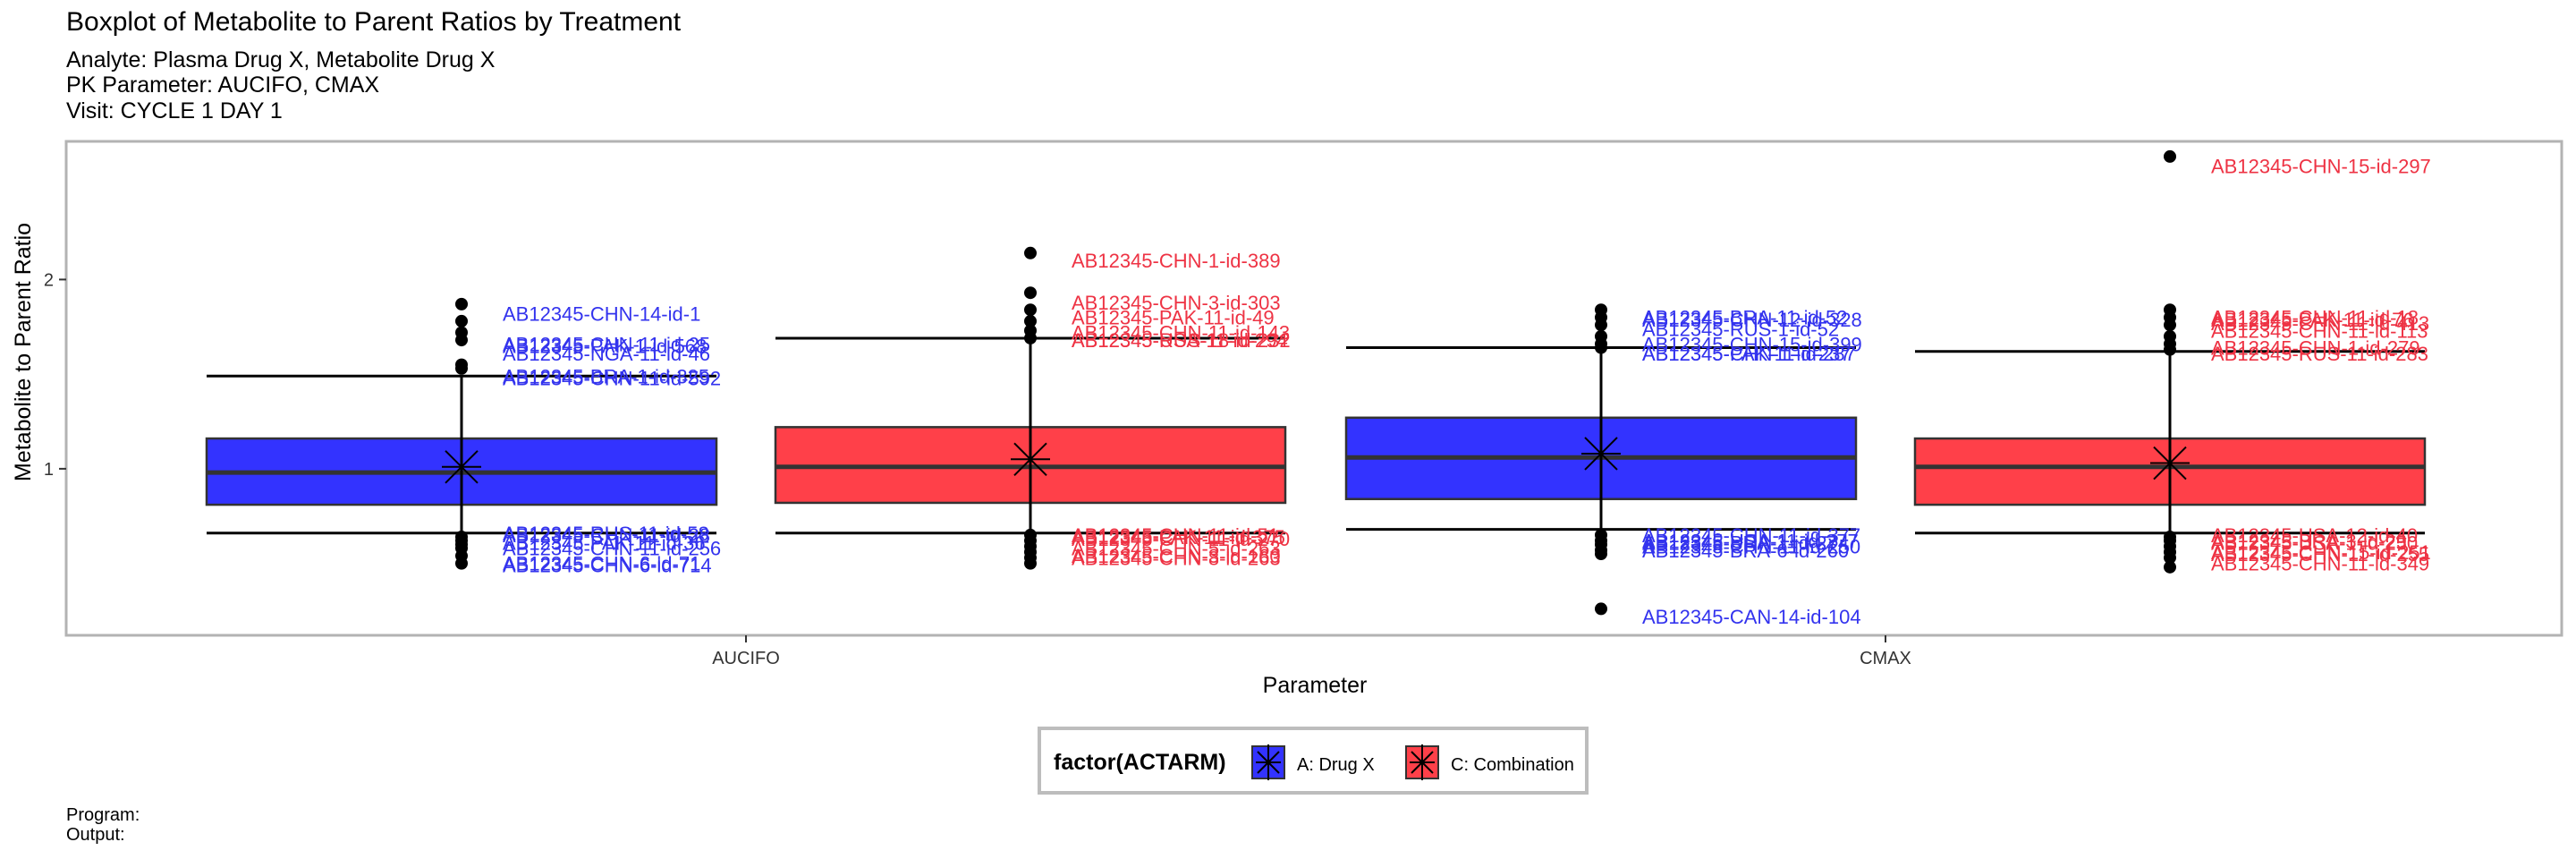 This screenshot has height=859, width=2576. Describe the element at coordinates (1176, 261) in the screenshot. I see `outlier-label-ab12345-chn-1-id-389: AB12345-CHN-1-id-389` at that location.